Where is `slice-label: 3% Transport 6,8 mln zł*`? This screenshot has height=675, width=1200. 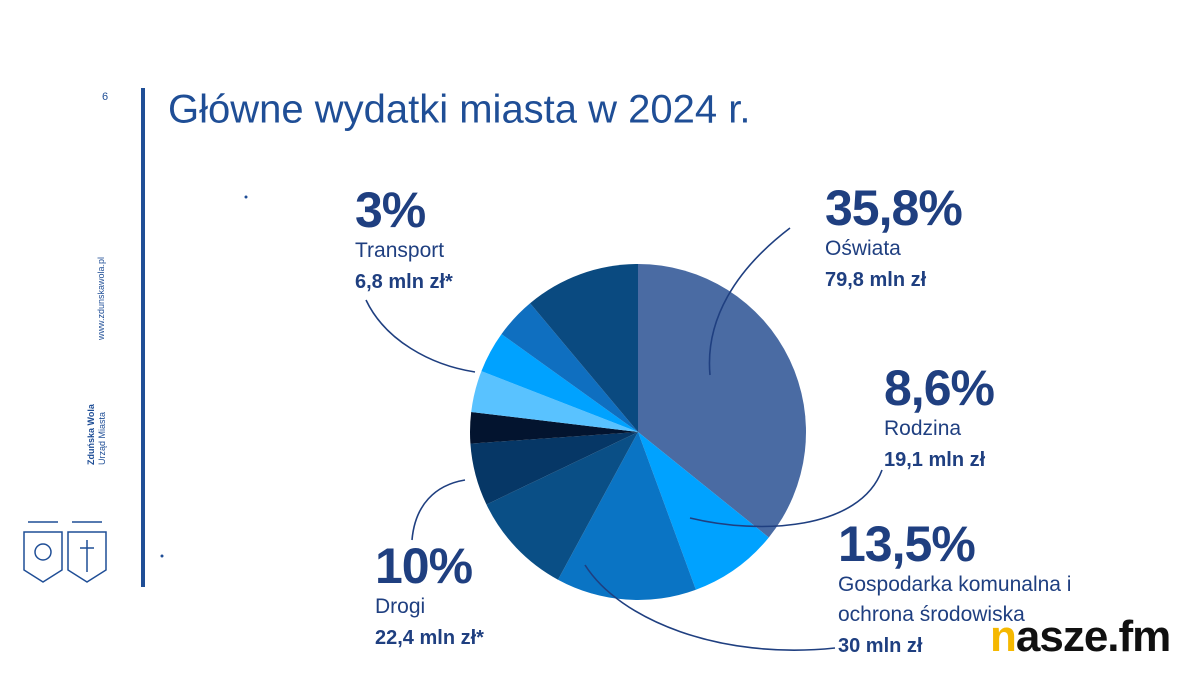 slice-label: 3% Transport 6,8 mln zł* is located at coordinates (480, 241).